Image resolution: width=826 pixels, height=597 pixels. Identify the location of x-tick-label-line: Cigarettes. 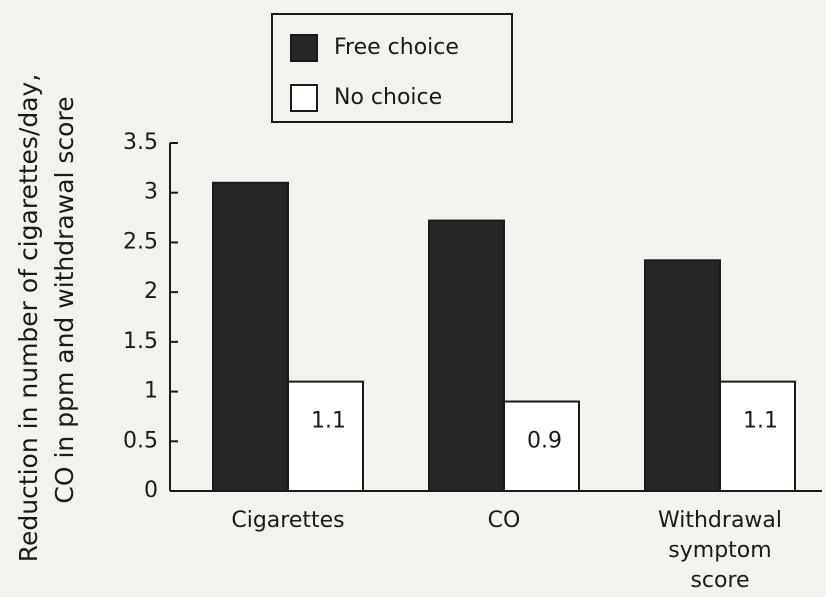
(287, 520).